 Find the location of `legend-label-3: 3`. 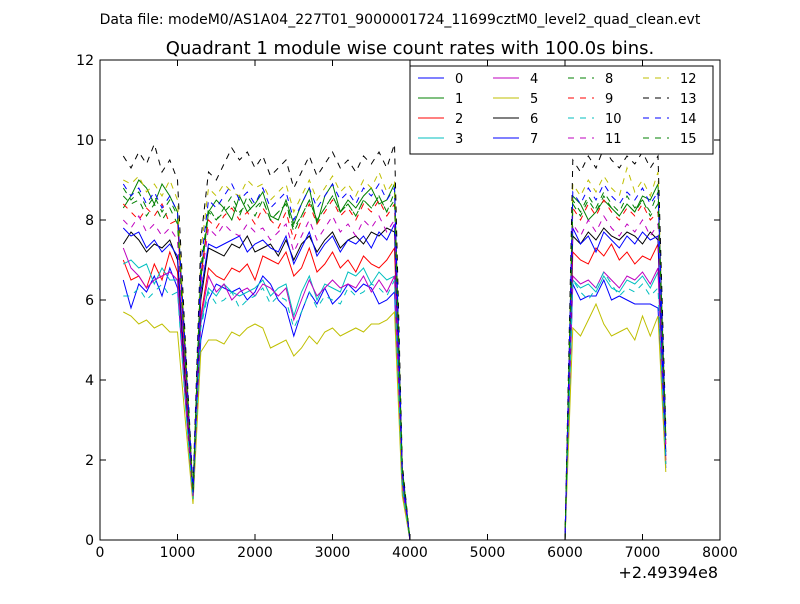

legend-label-3: 3 is located at coordinates (459, 139).